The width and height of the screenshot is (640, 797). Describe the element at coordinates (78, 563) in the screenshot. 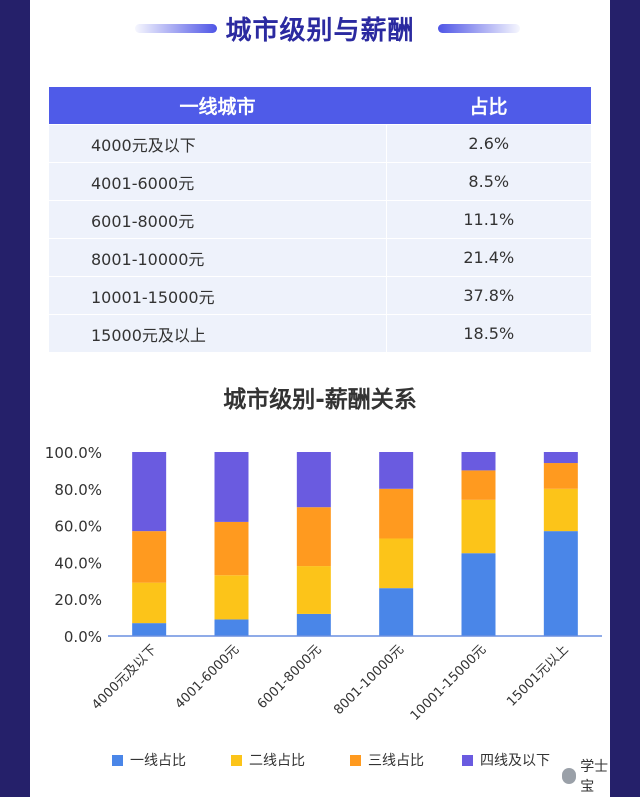

I see `y-tick-label: 40.0%` at that location.